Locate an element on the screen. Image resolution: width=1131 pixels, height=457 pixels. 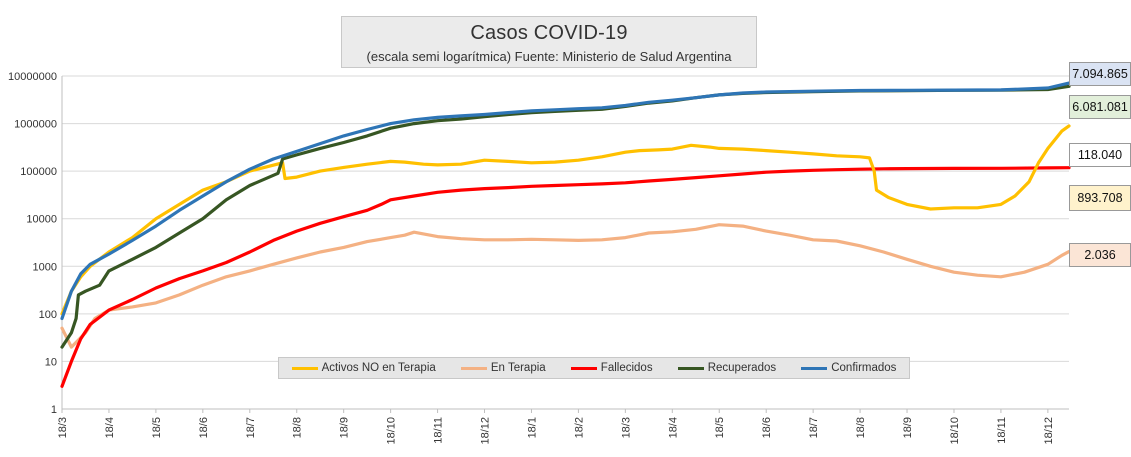
x-tick-label: 18/2 is located at coordinates (579, 427).